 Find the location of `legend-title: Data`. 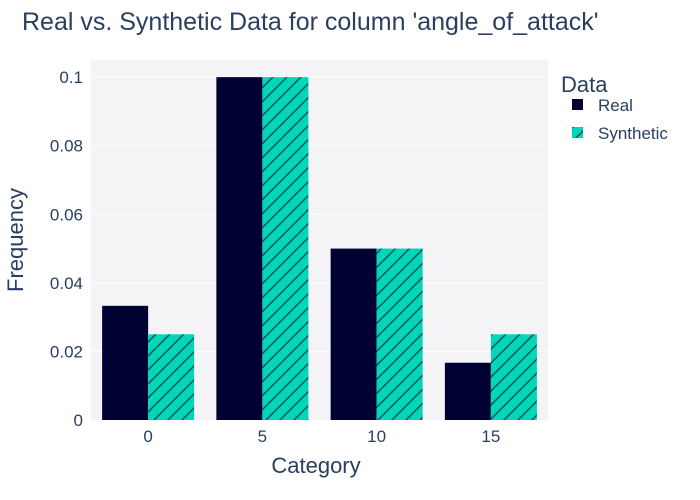

legend-title: Data is located at coordinates (584, 84).